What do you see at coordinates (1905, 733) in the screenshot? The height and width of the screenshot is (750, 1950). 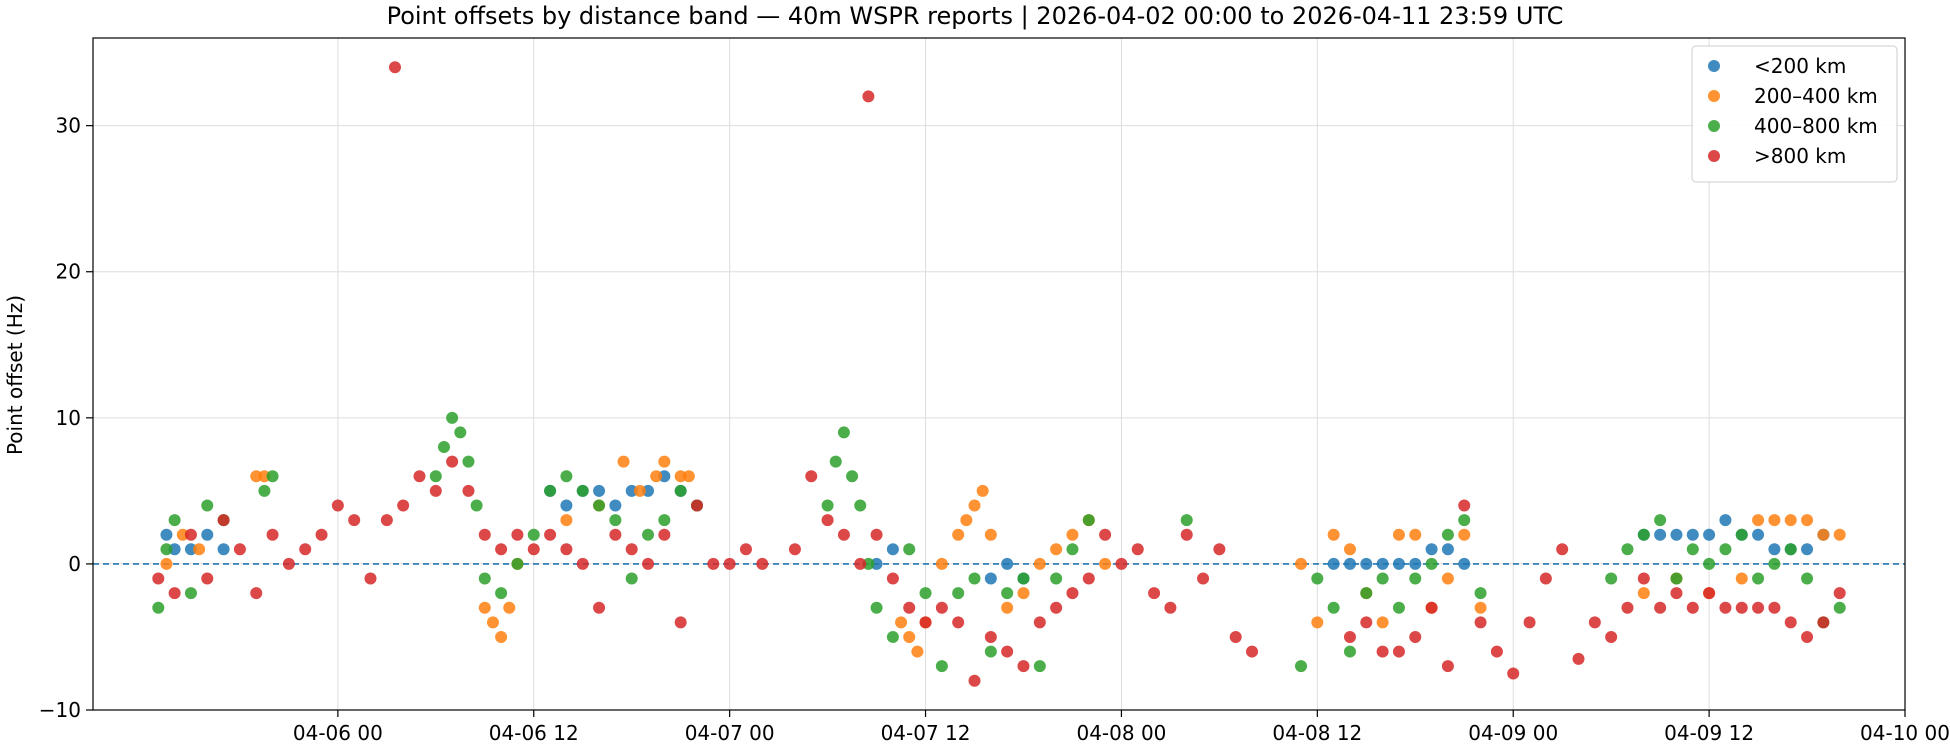 I see `x-tick-label: 04-10 00` at bounding box center [1905, 733].